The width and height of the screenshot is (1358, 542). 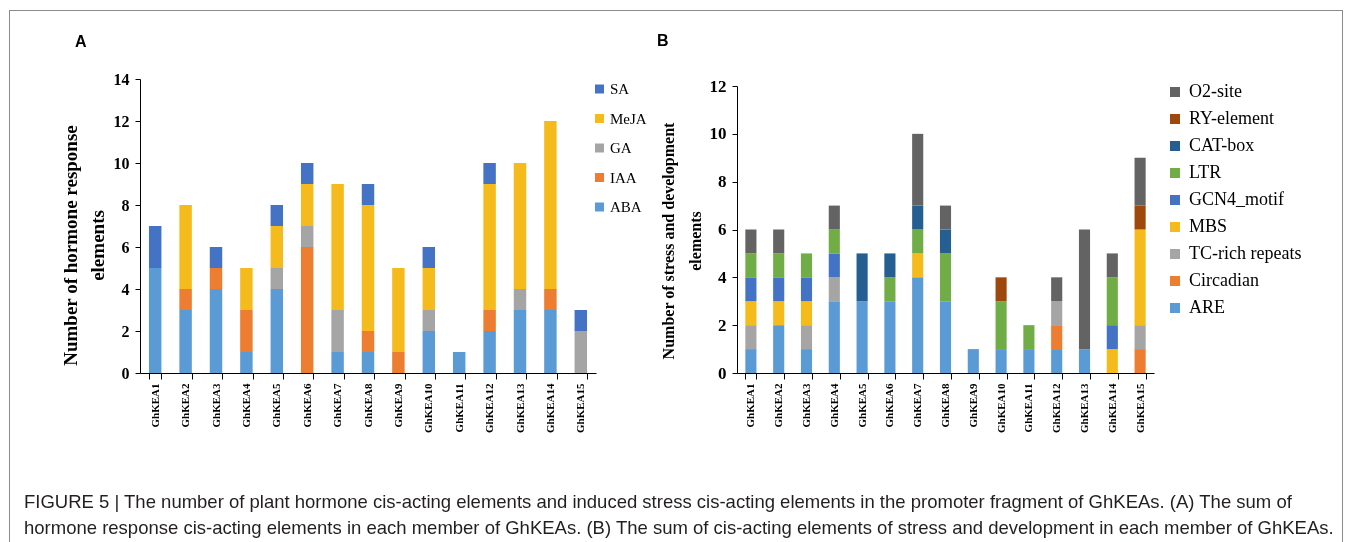 What do you see at coordinates (1215, 91) in the screenshot?
I see `legend-label: O2-site` at bounding box center [1215, 91].